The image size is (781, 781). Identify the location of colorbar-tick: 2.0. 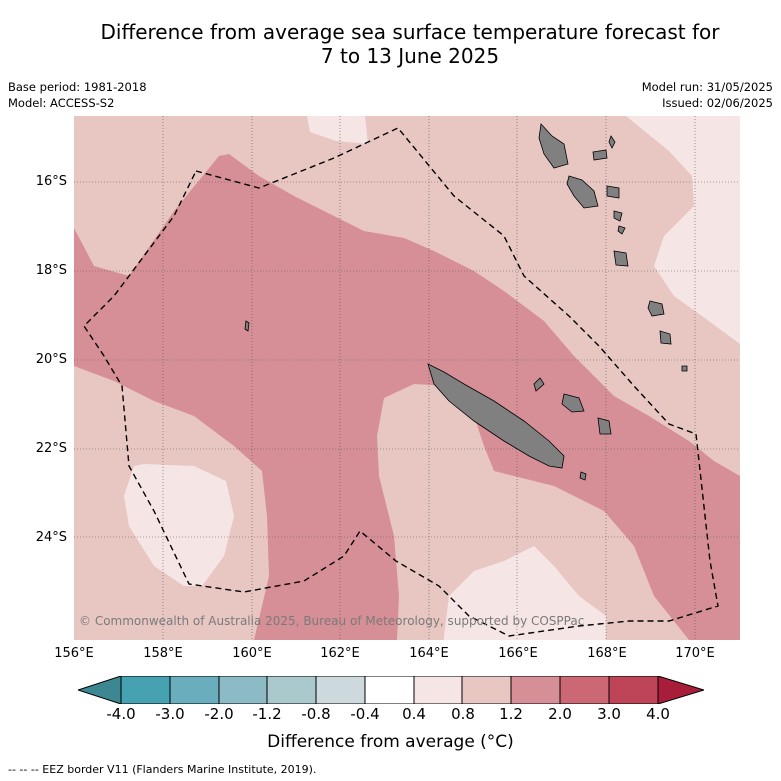
(560, 714).